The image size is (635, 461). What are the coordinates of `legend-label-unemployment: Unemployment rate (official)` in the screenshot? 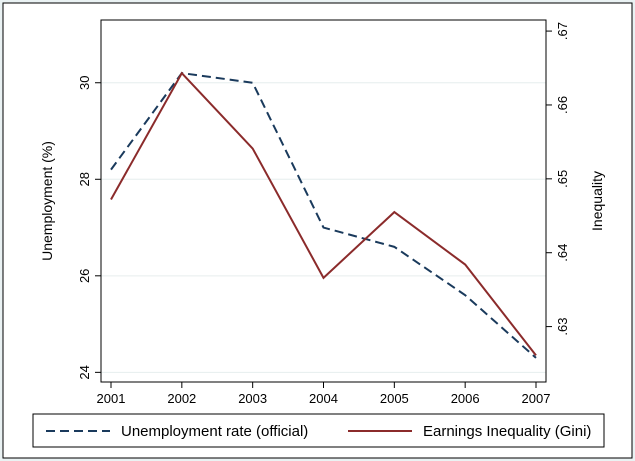 It's located at (214, 431).